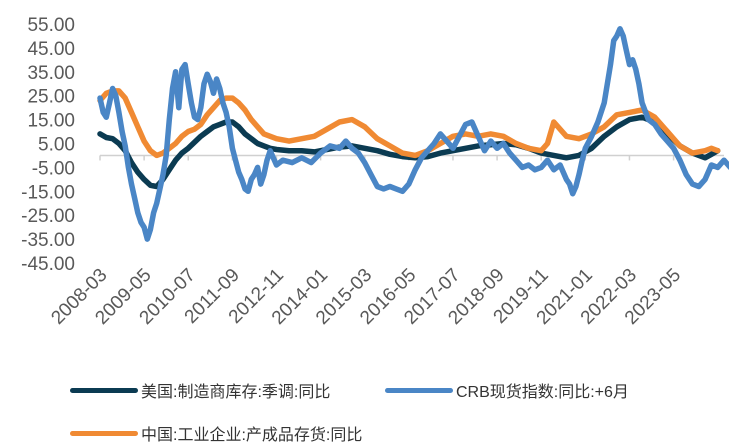  I want to click on y-tick-label: -25.00, so click(48, 216).